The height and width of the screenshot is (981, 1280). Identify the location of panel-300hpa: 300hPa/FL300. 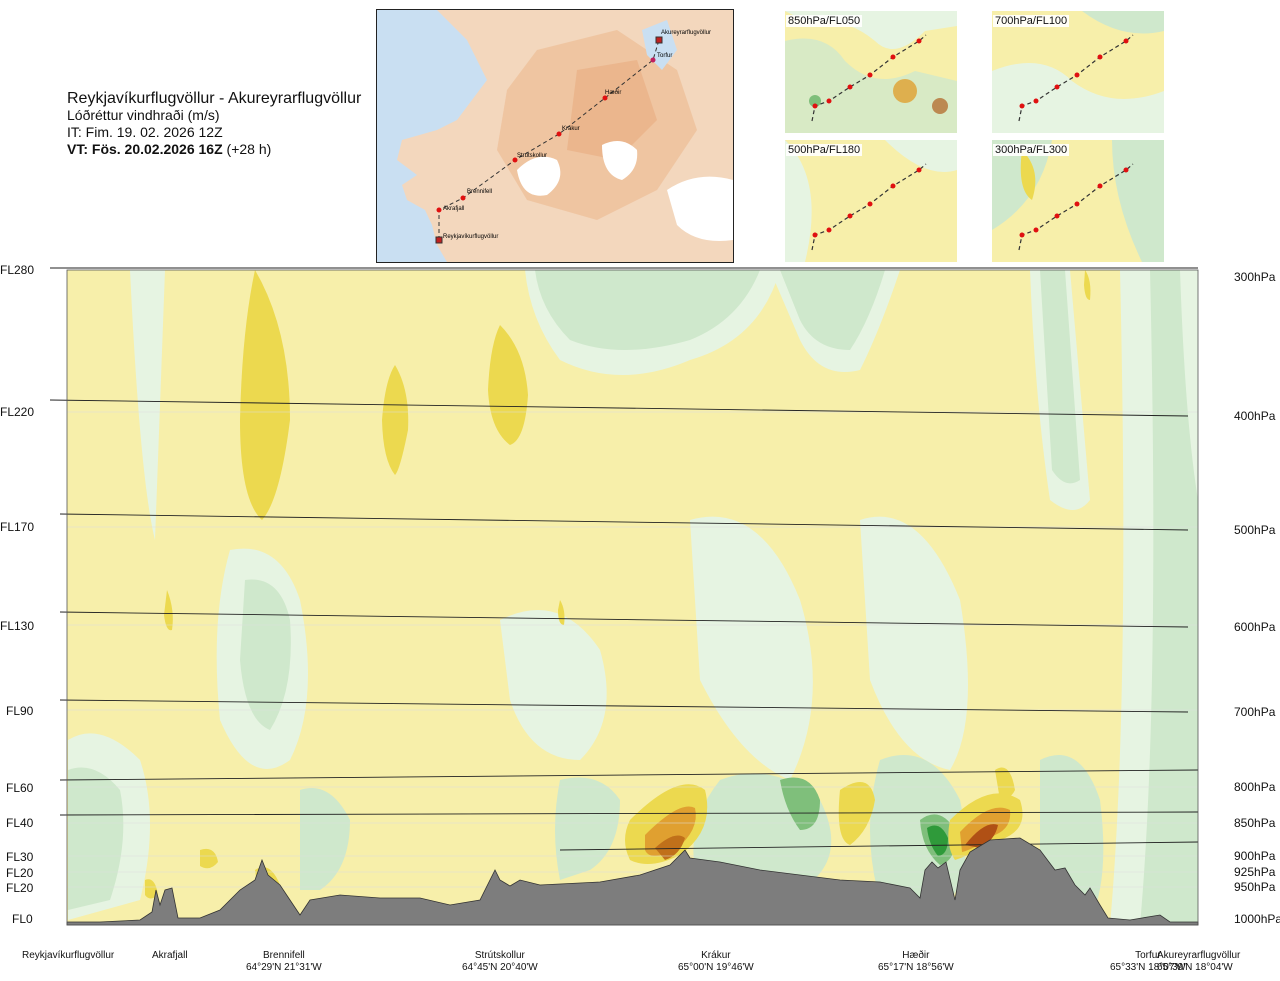
(1078, 201).